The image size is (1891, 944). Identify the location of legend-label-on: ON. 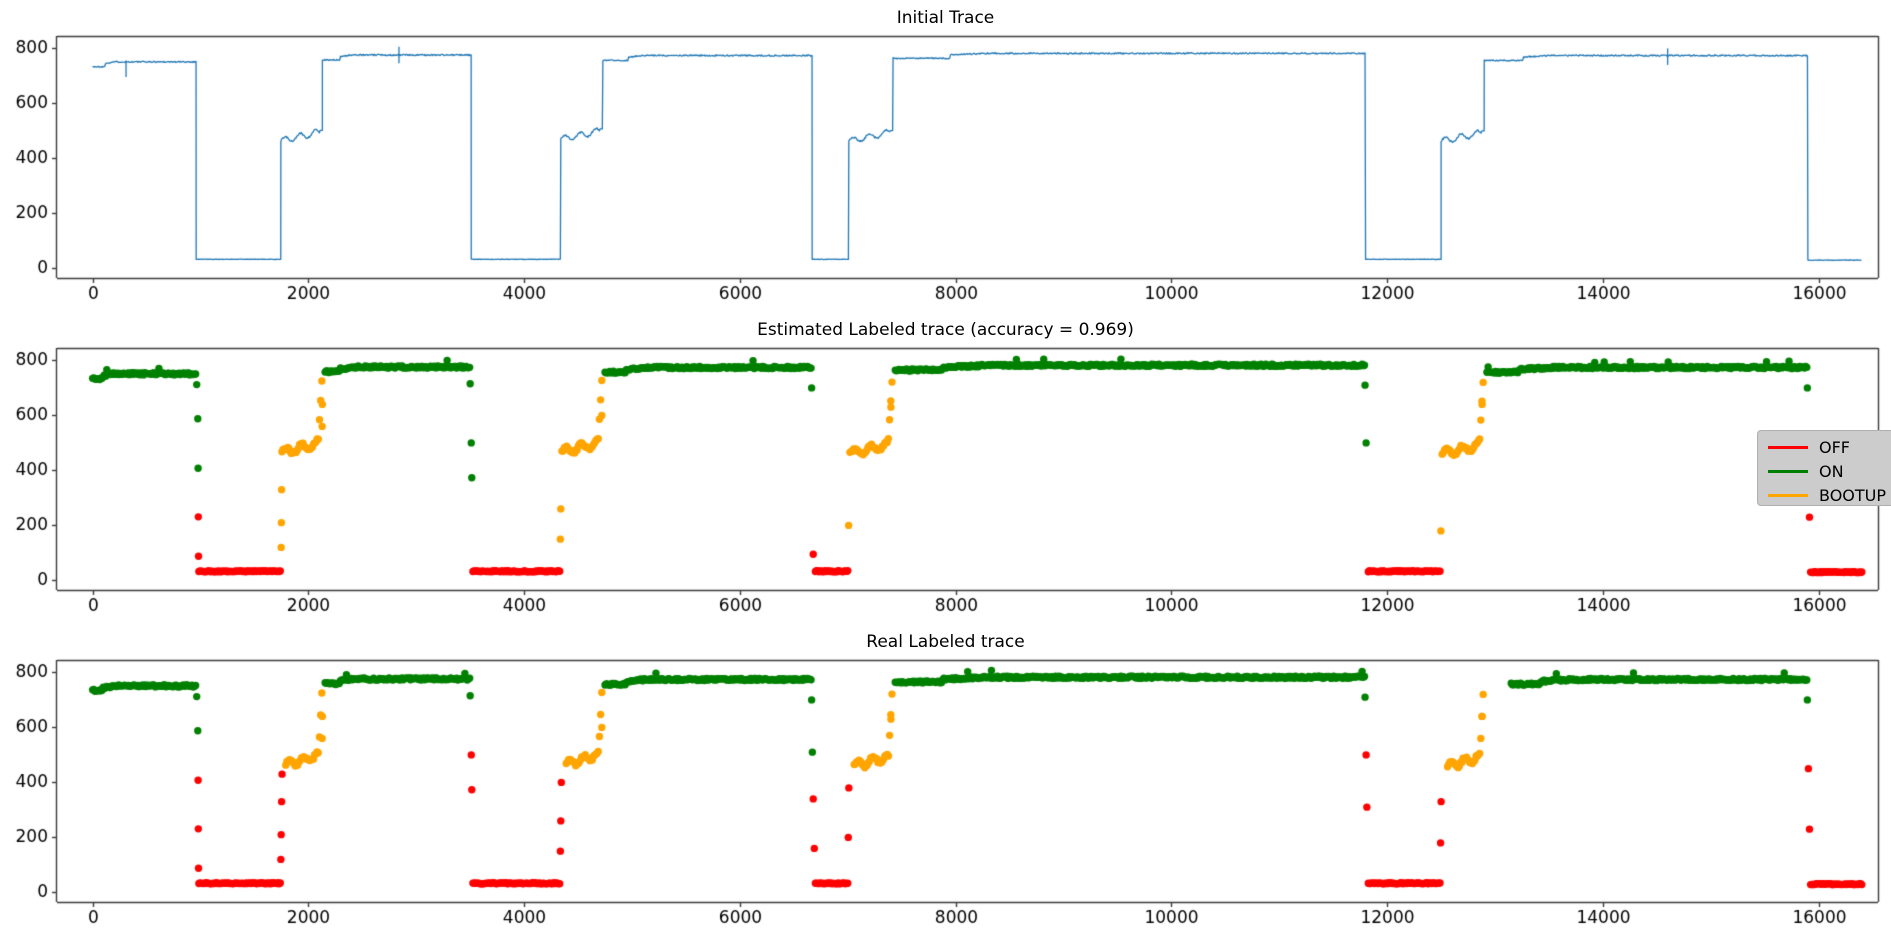
(1831, 471).